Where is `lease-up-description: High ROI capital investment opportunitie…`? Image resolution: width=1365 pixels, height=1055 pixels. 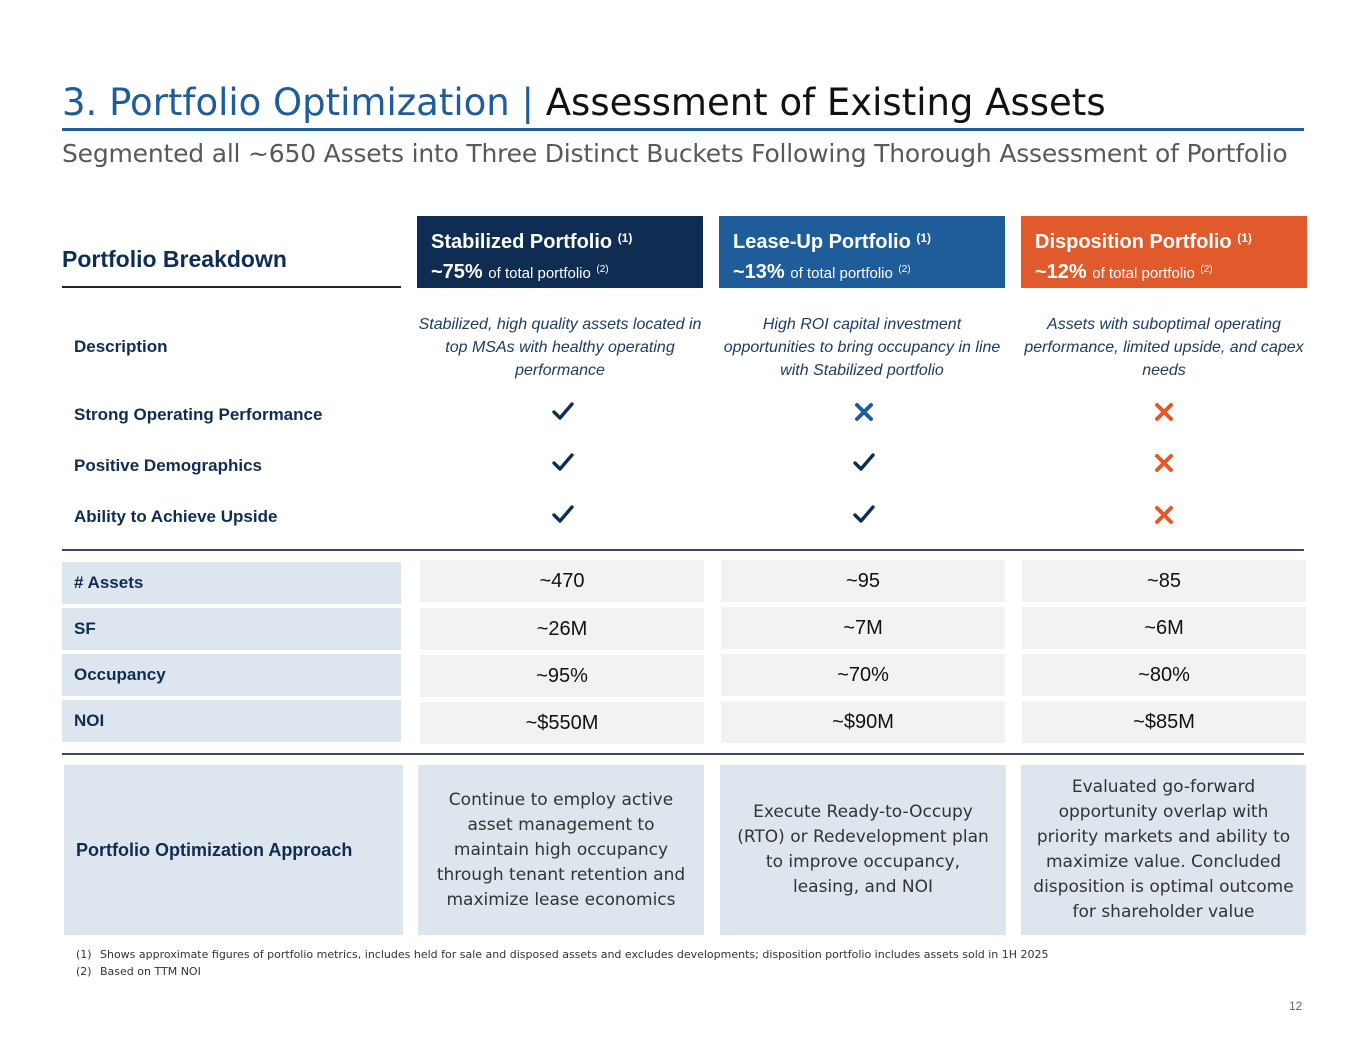
lease-up-description: High ROI capital investment opportunitie… is located at coordinates (862, 347).